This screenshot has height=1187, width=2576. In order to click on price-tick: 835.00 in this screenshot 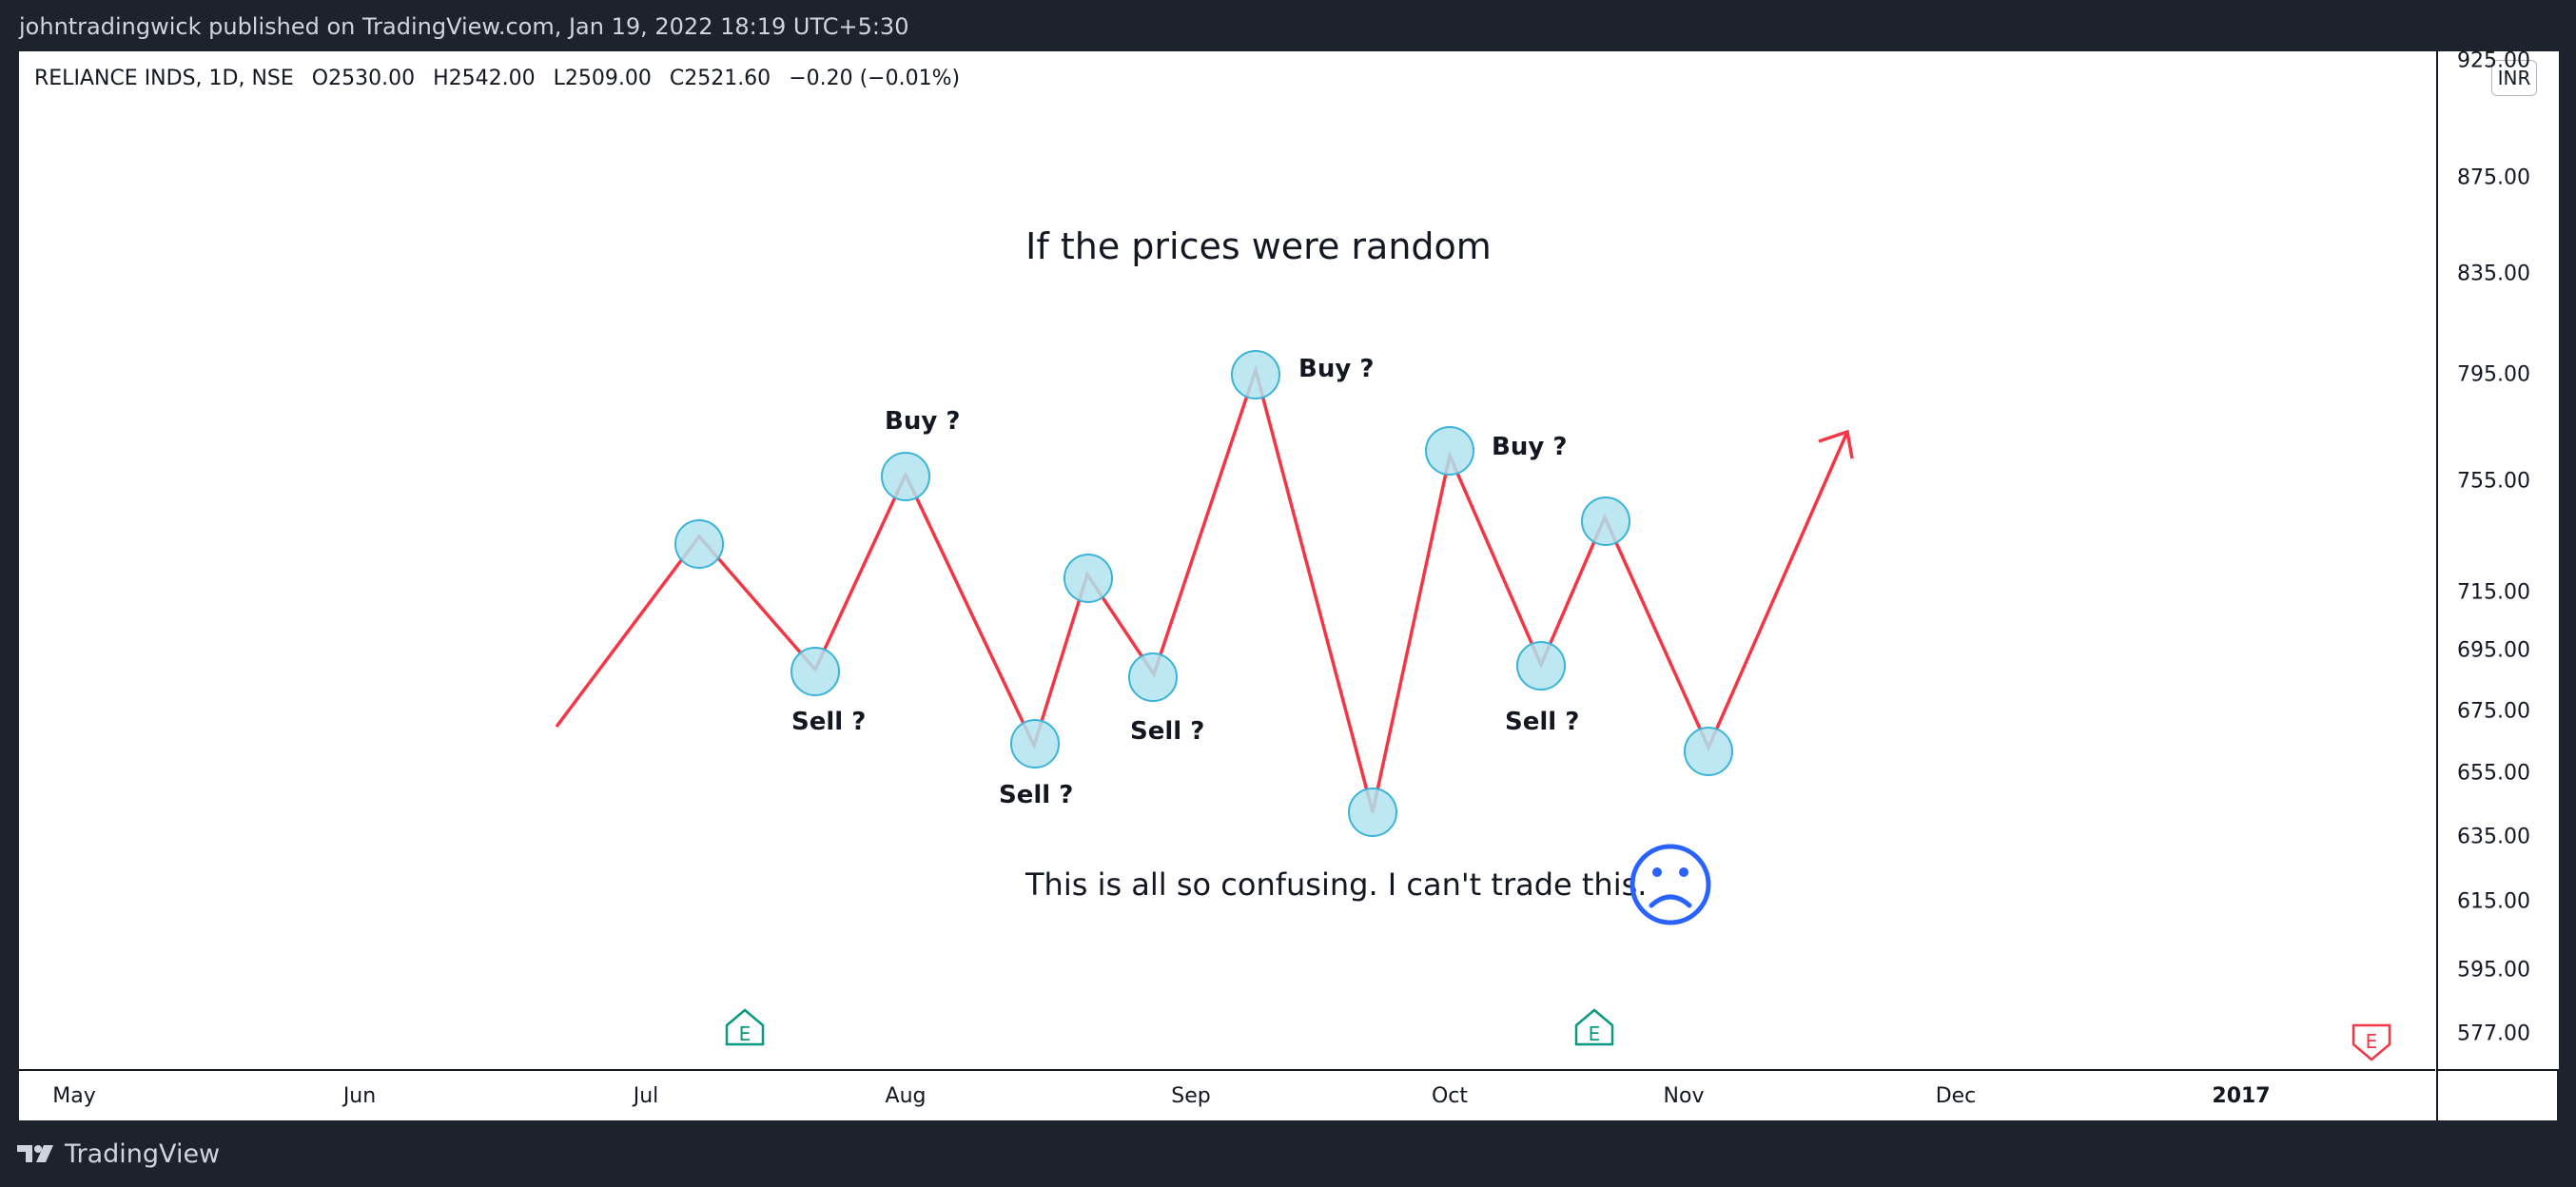, I will do `click(2493, 274)`.